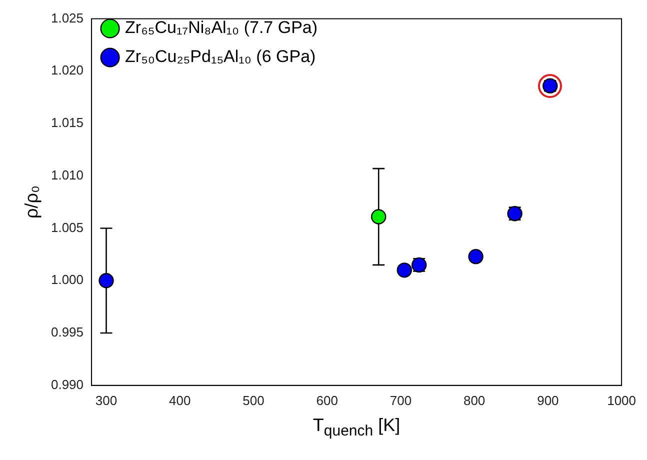  I want to click on y-tick-label: 1.015, so click(67, 122).